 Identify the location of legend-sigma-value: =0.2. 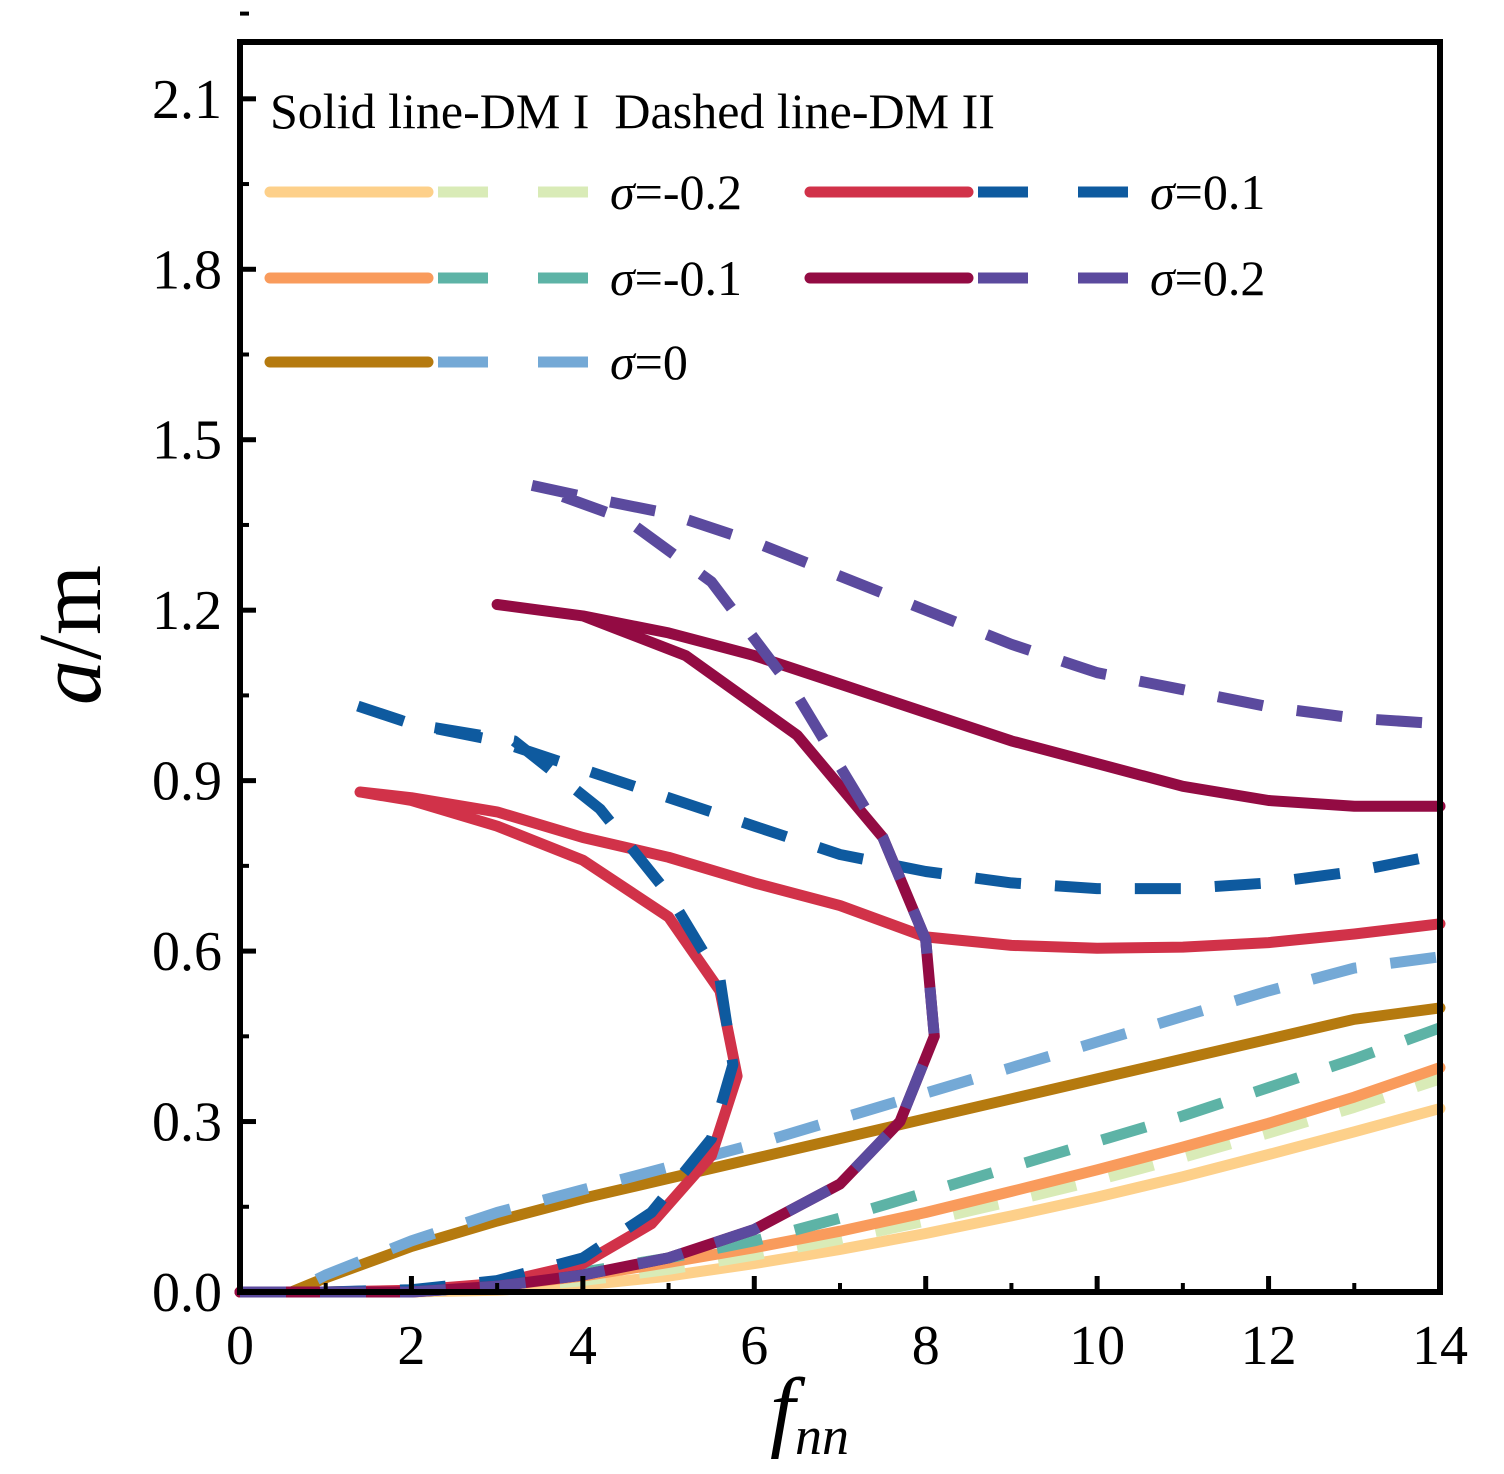
(1220, 278).